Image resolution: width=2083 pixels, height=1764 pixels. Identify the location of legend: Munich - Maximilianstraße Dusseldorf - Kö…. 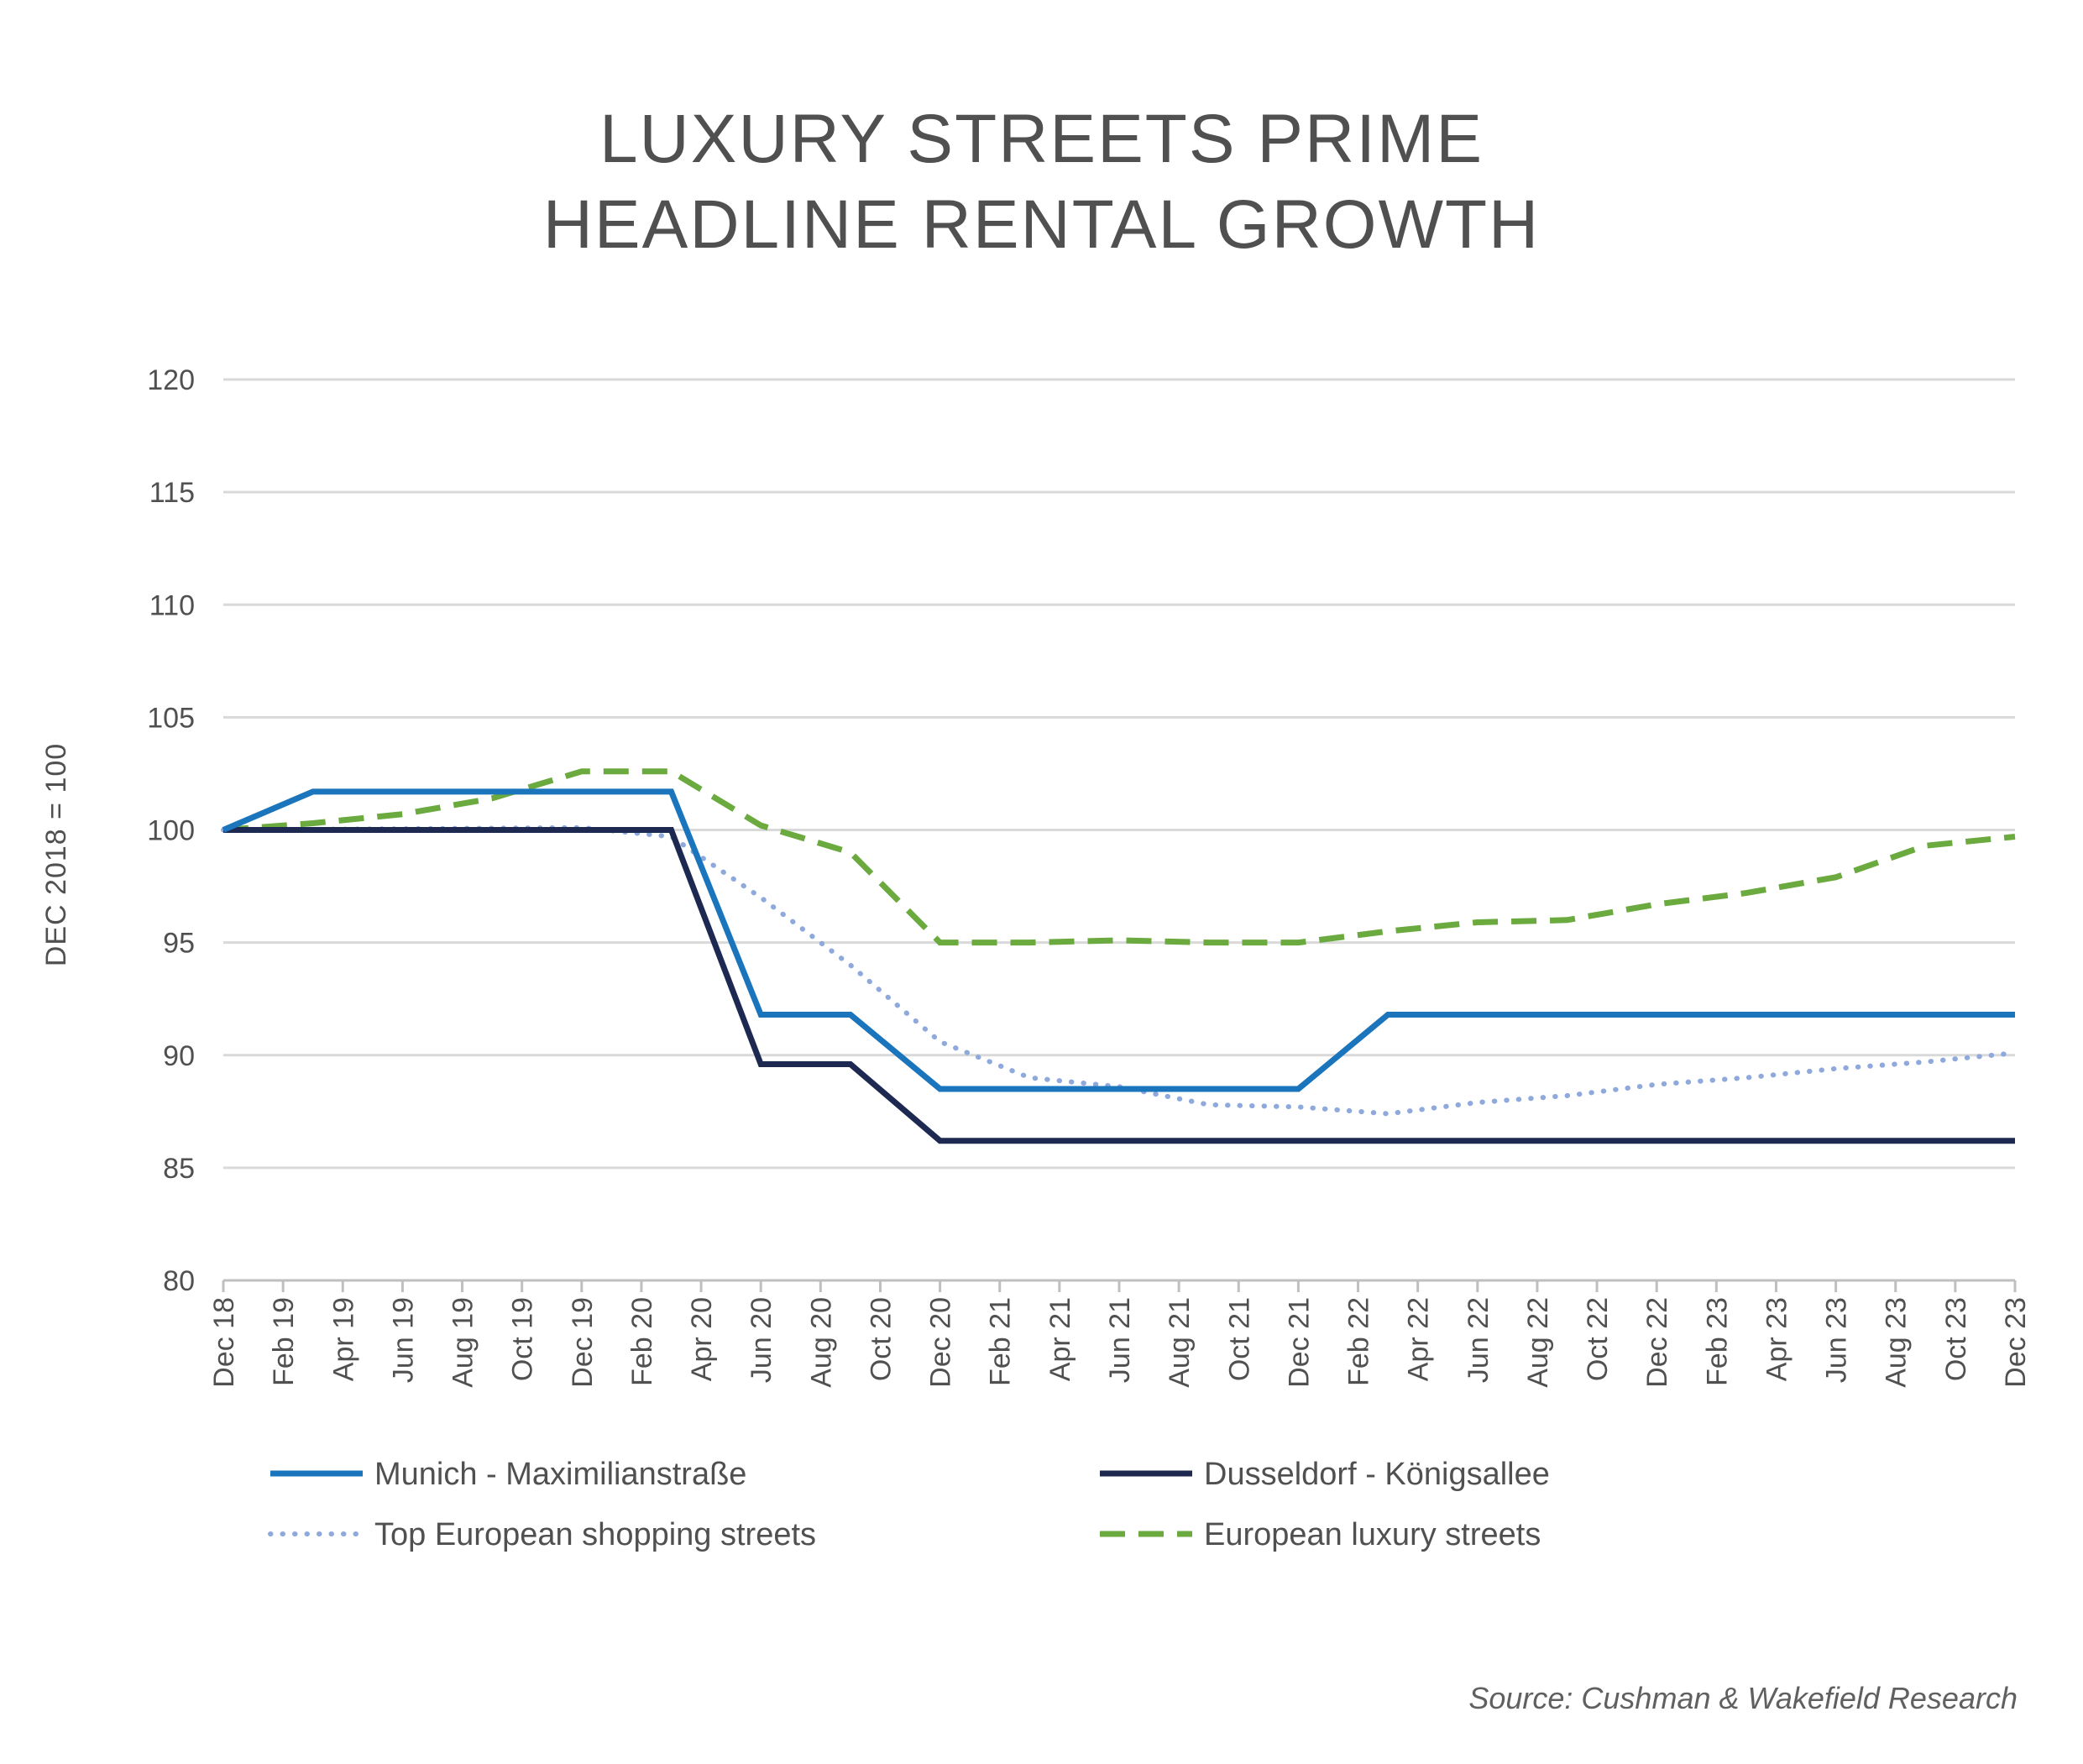
(909, 1504).